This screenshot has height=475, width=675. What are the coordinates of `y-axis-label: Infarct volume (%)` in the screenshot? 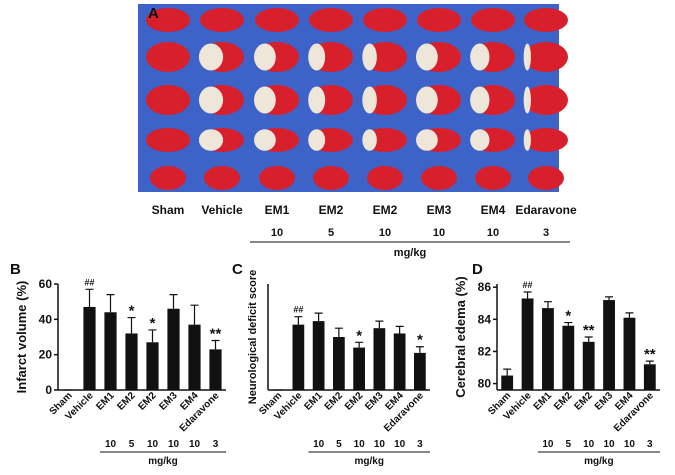 It's located at (21, 337).